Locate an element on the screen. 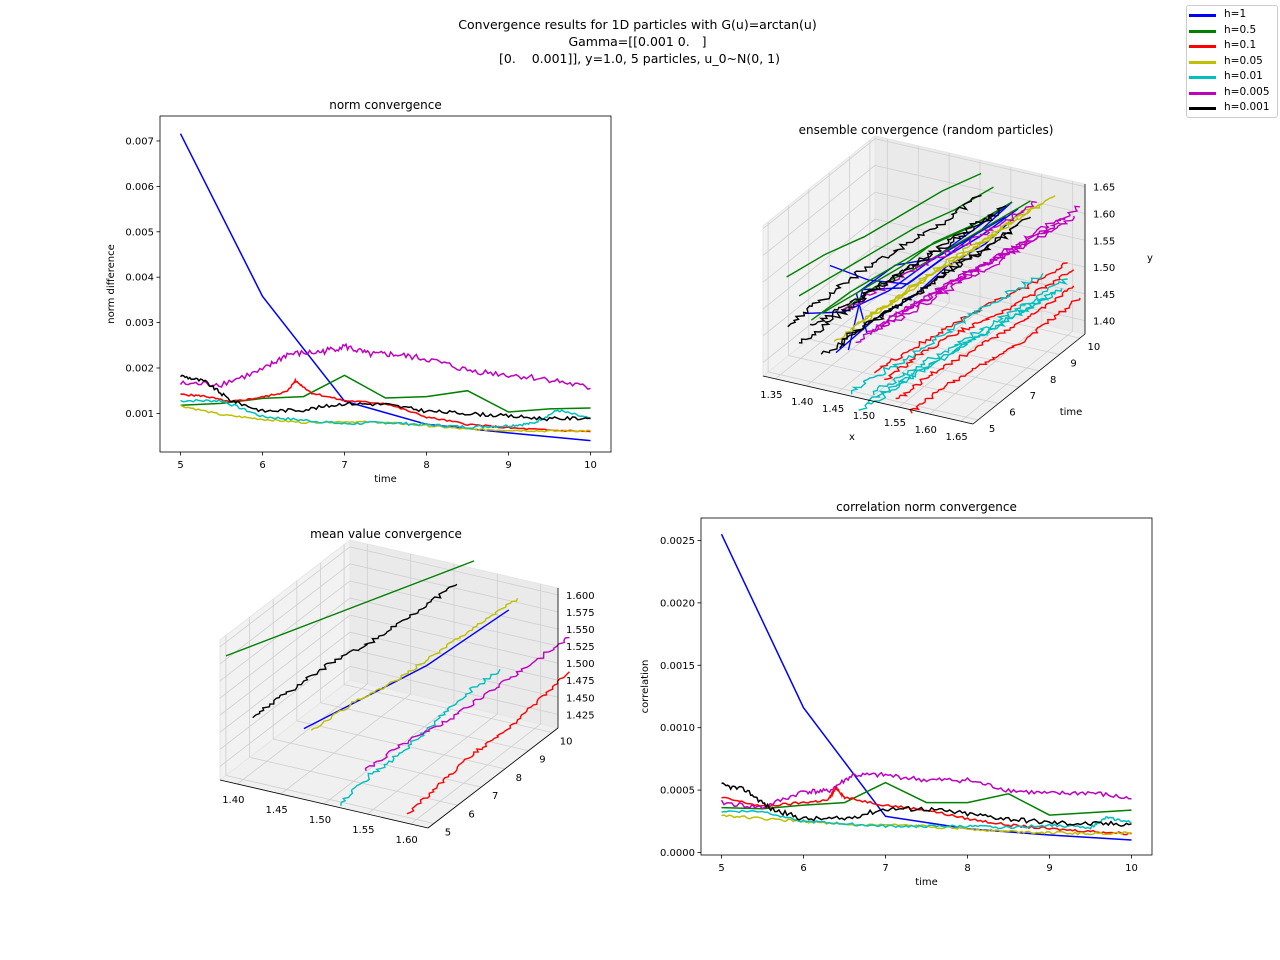 This screenshot has height=960, width=1280. x-tick-label: 7 is located at coordinates (344, 465).